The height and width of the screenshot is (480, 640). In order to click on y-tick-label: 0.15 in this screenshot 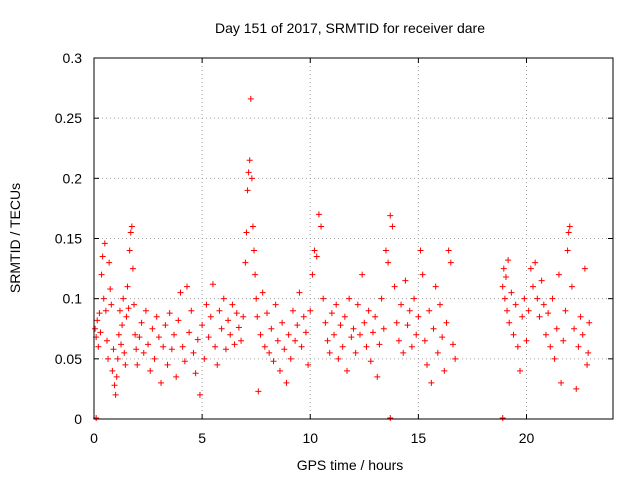, I will do `click(68, 239)`.